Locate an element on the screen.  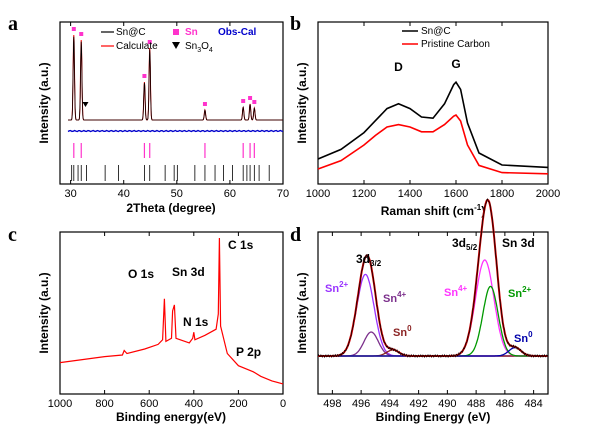
legend-label-sn-a: Sn is located at coordinates (191, 32).